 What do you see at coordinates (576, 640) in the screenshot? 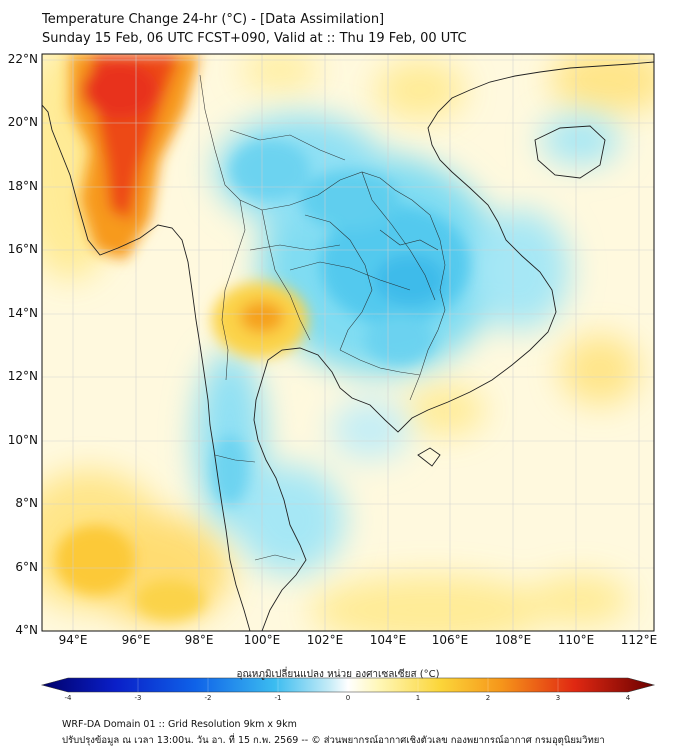
I see `lon-label: 110°E` at bounding box center [576, 640].